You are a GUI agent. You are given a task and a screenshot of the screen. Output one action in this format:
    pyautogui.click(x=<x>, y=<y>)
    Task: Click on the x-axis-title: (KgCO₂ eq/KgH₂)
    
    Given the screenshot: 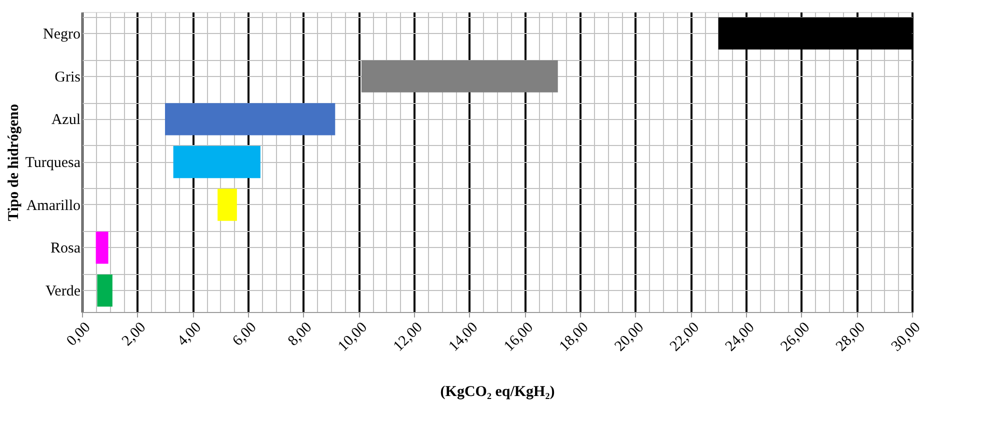 What is the action you would take?
    pyautogui.click(x=497, y=392)
    